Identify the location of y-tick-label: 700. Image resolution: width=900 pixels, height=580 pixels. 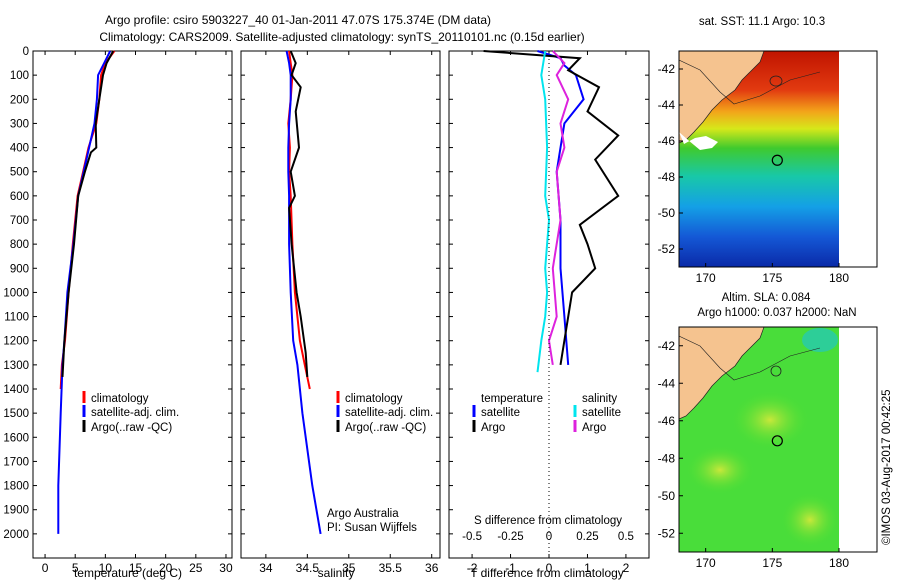
(19, 221).